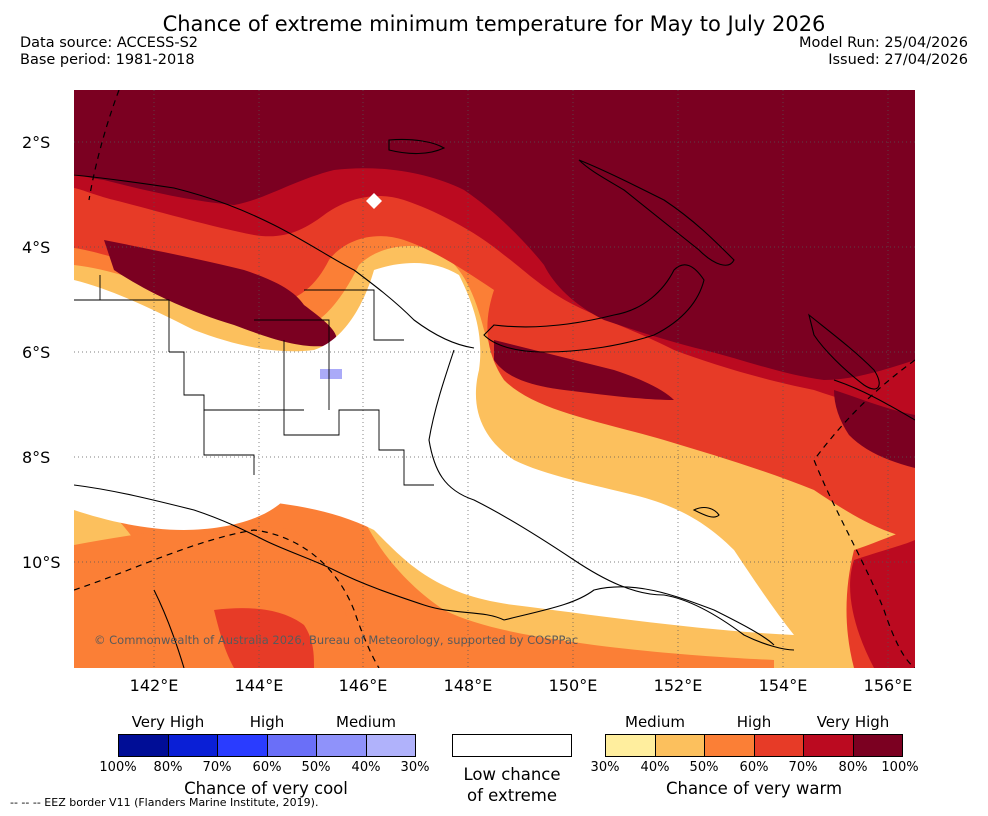 The height and width of the screenshot is (816, 988). I want to click on meta-right: Model Run: 25/04/2026 Issued: 27/04/2026, so click(883, 52).